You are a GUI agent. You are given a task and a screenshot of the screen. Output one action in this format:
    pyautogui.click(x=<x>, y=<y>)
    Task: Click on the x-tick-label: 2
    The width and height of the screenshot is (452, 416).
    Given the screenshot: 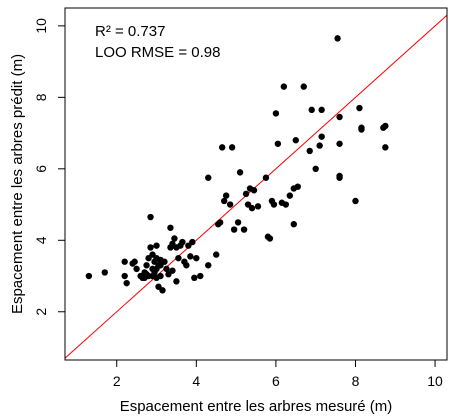 What is the action you would take?
    pyautogui.click(x=117, y=381)
    